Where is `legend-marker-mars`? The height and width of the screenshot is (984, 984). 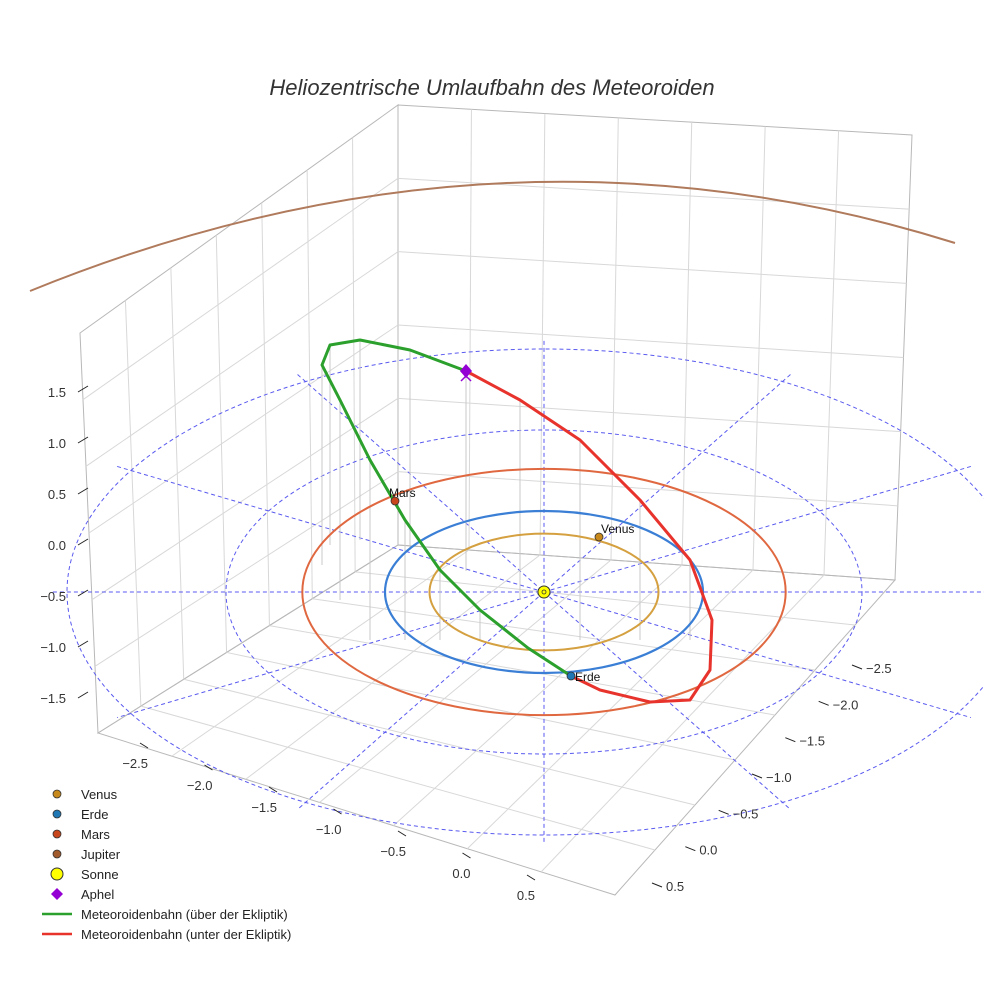 legend-marker-mars is located at coordinates (57, 834).